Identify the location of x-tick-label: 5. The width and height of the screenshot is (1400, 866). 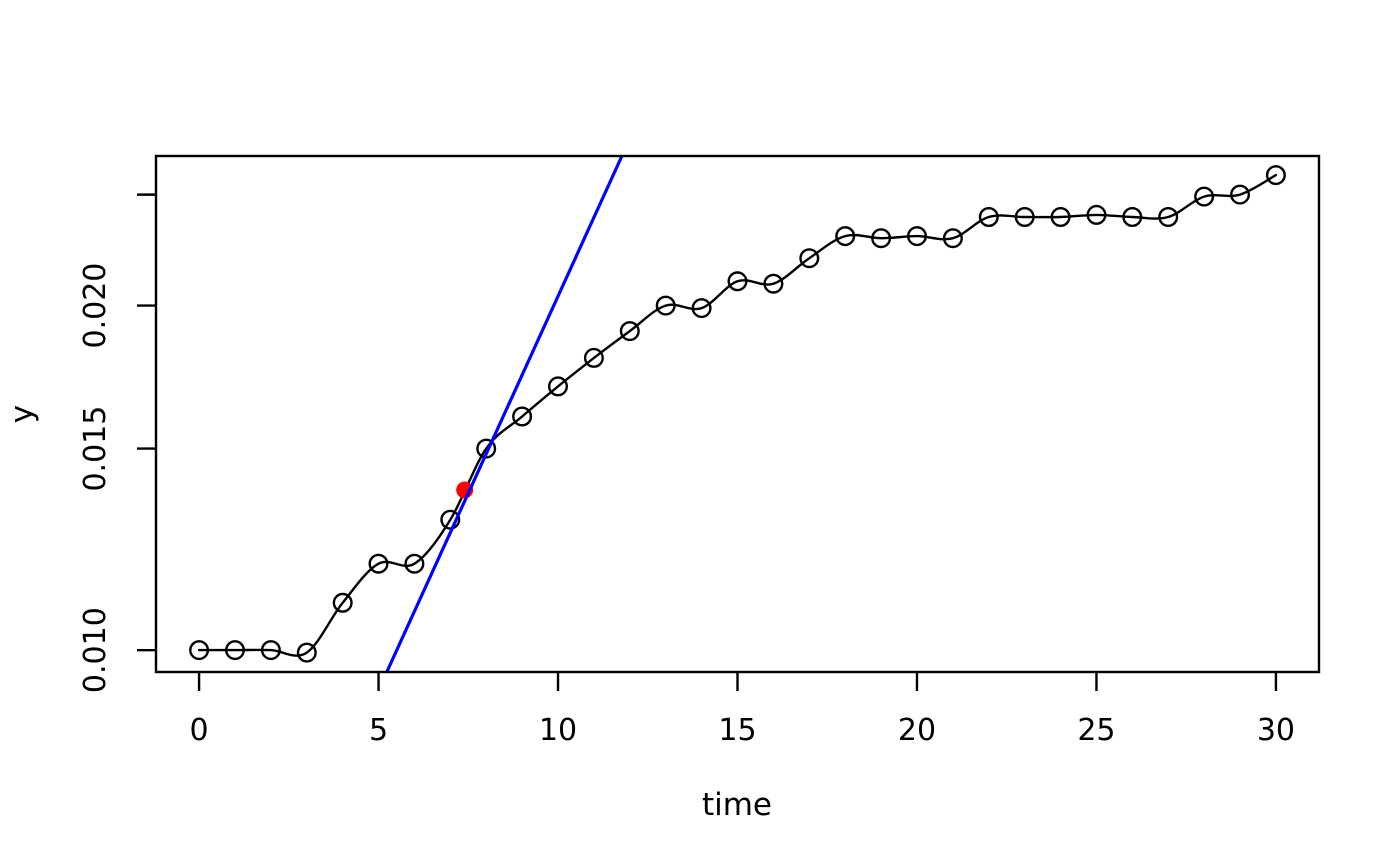
(378, 730).